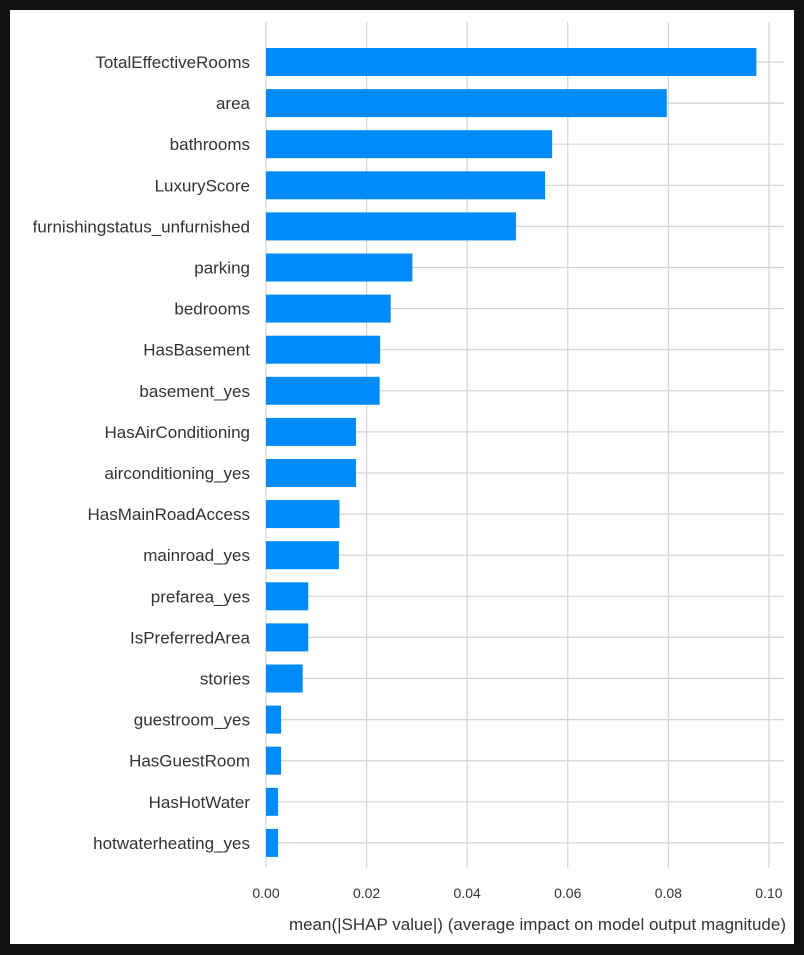  I want to click on category-label: prefarea_yes, so click(200, 596).